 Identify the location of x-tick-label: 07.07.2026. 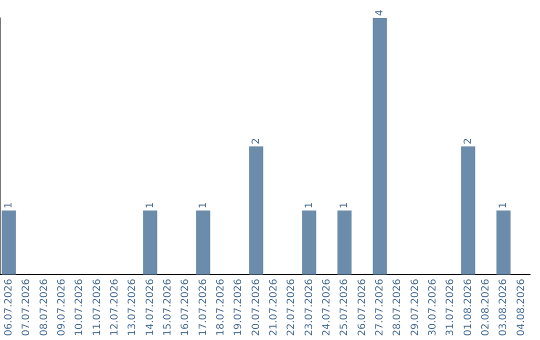
(26, 307).